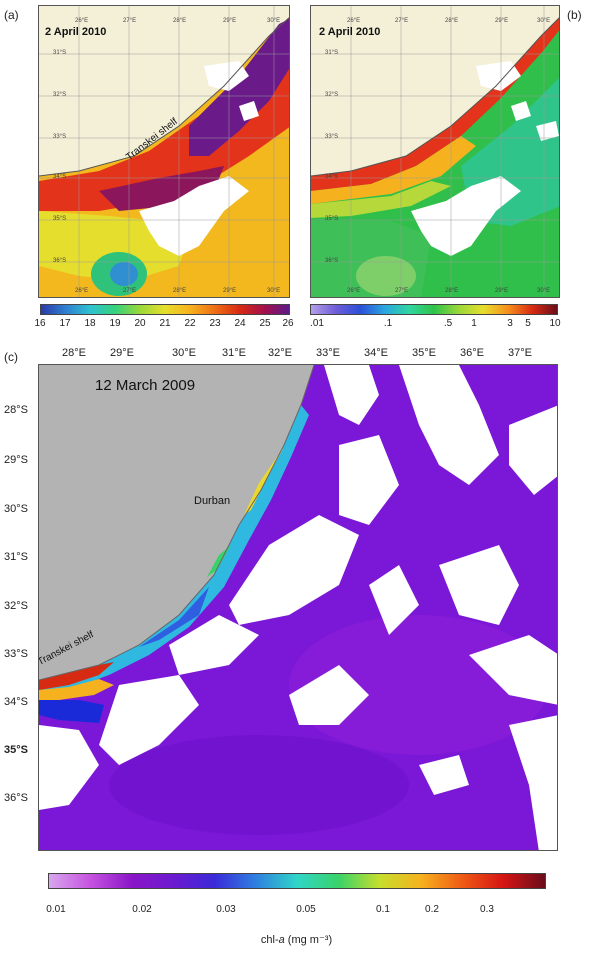 Image resolution: width=593 pixels, height=955 pixels. What do you see at coordinates (190, 323) in the screenshot?
I see `panel-a-colorbar-tick: 22` at bounding box center [190, 323].